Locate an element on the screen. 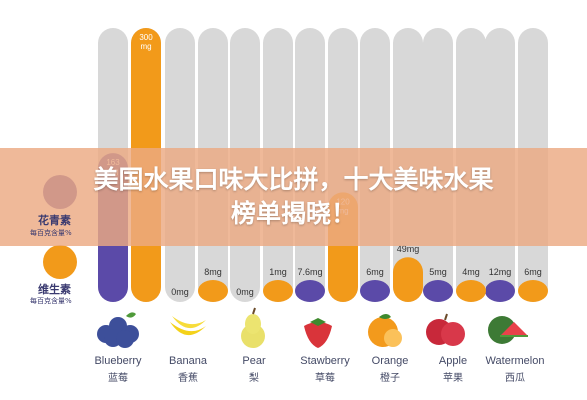  data-label-anthocyanin-stawberry: 7.6mg is located at coordinates (309, 272).